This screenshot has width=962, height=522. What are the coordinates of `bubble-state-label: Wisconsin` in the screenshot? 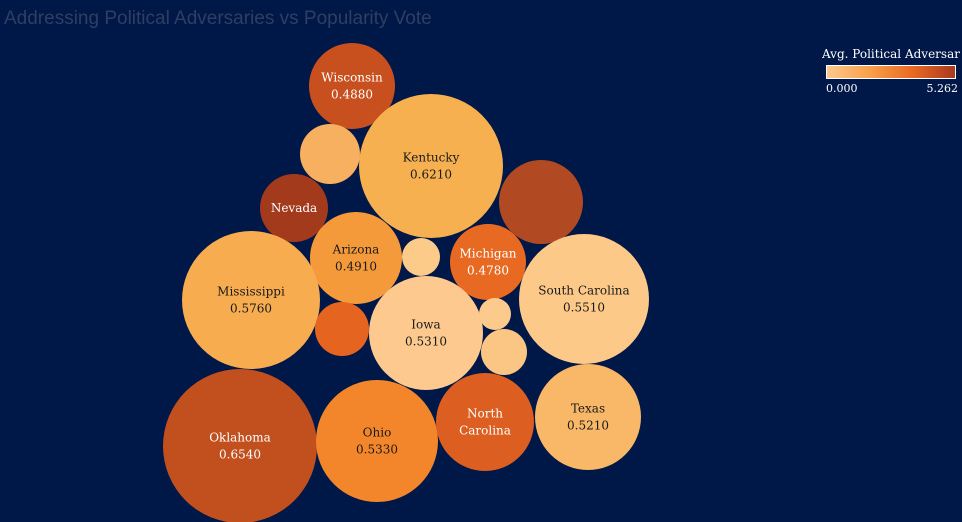 It's located at (352, 78).